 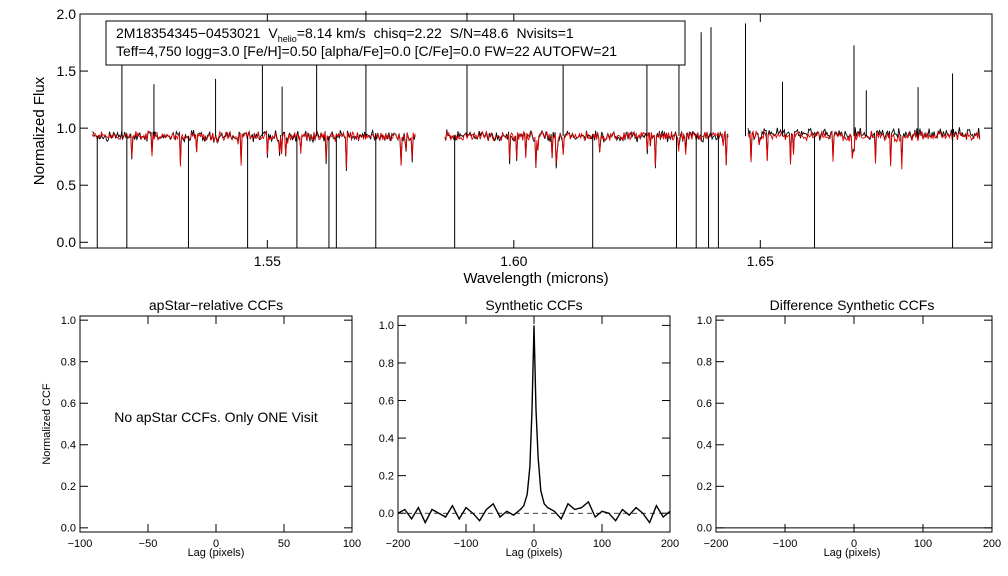 I want to click on y-tick-label: 0.5, so click(x=67, y=185).